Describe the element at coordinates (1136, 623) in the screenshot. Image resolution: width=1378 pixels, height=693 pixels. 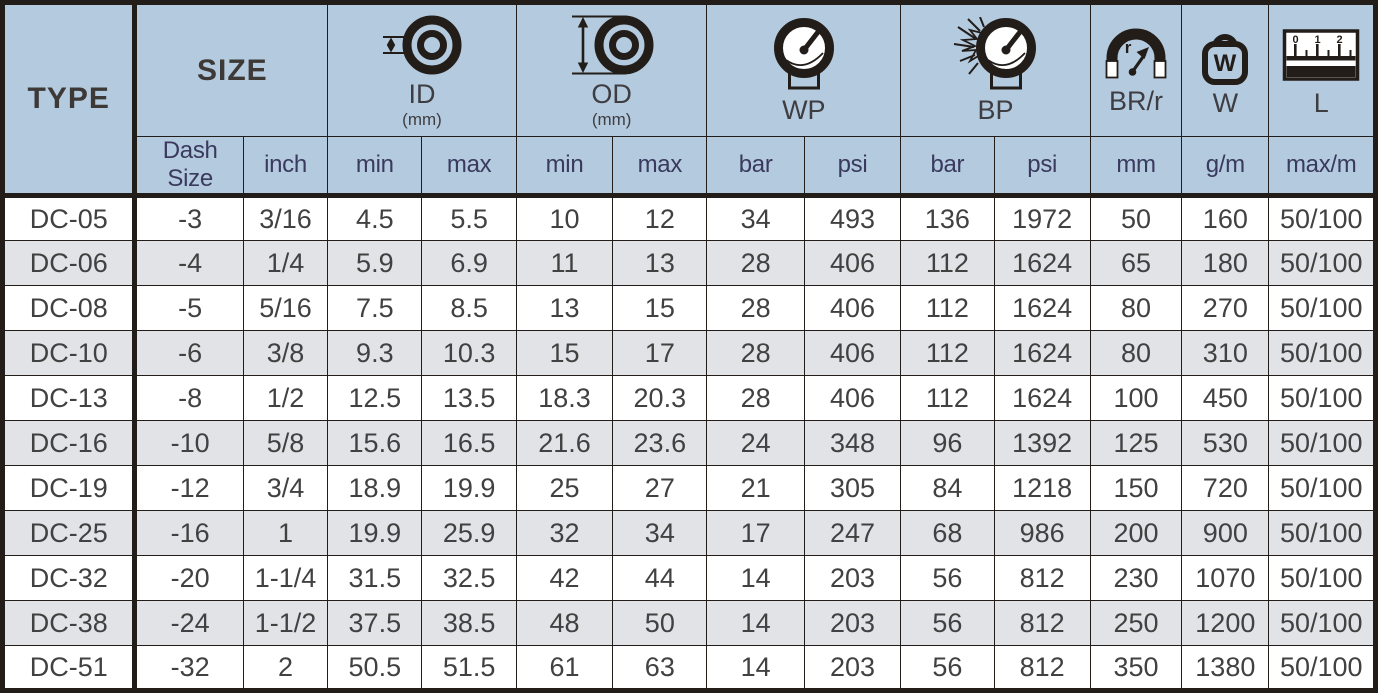
I see `value-cell: 250` at that location.